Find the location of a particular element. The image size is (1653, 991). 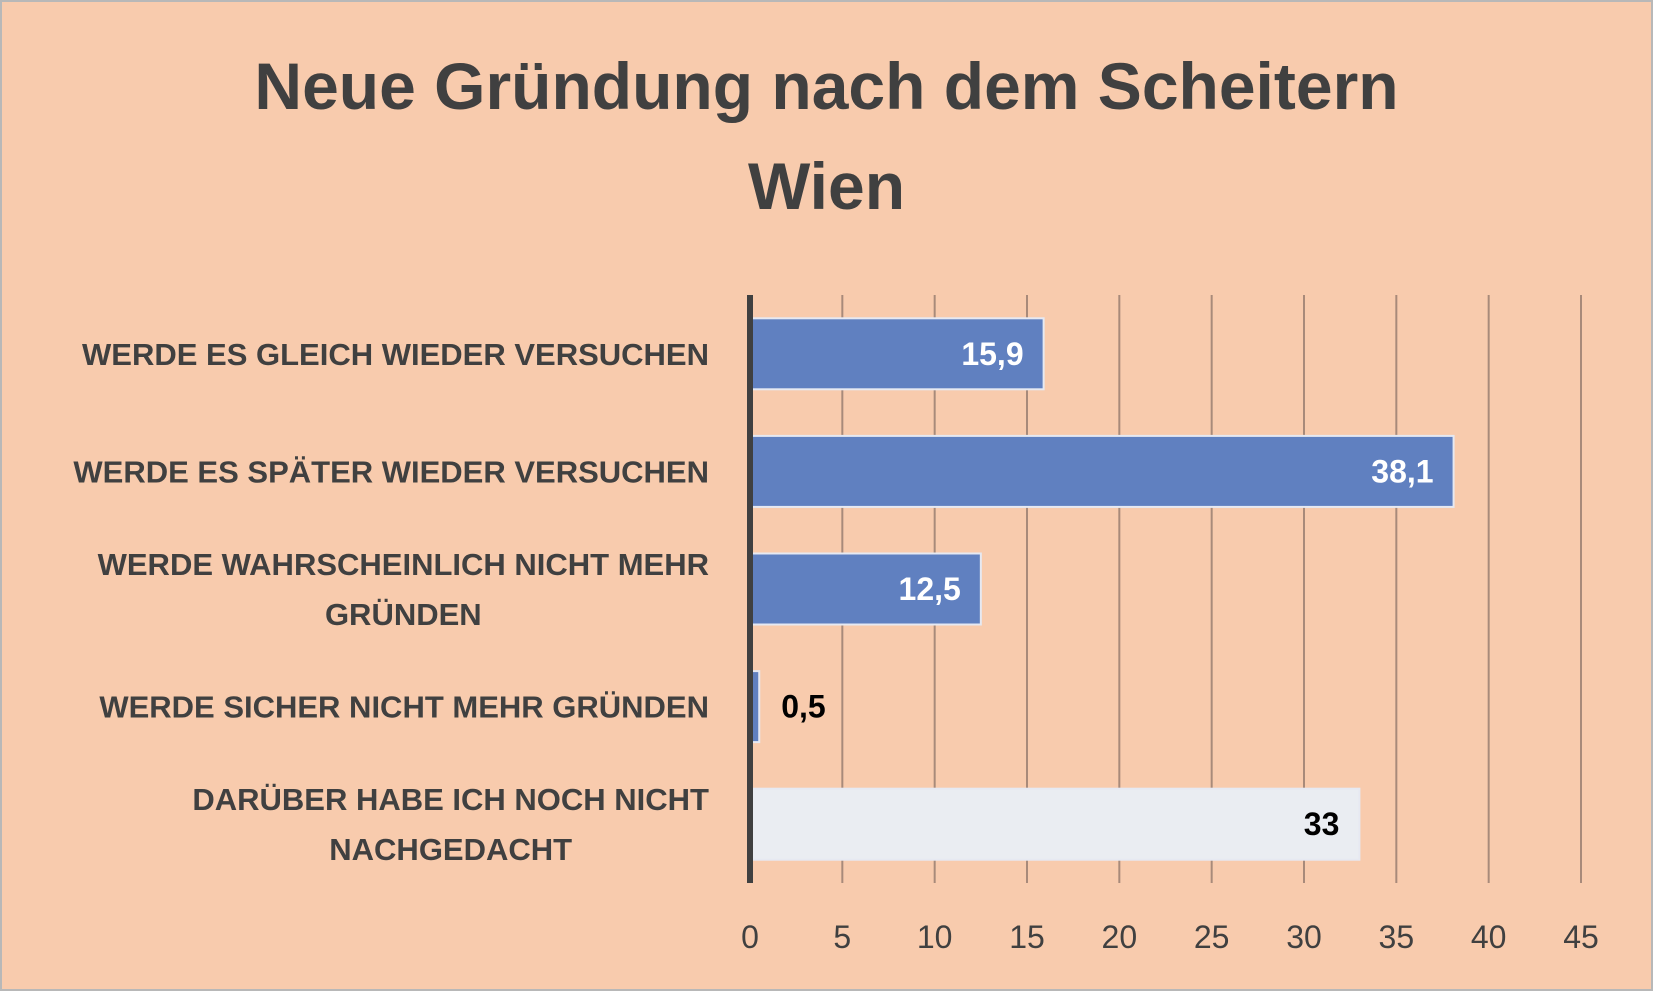

x-tick-label: 35 is located at coordinates (1397, 937).